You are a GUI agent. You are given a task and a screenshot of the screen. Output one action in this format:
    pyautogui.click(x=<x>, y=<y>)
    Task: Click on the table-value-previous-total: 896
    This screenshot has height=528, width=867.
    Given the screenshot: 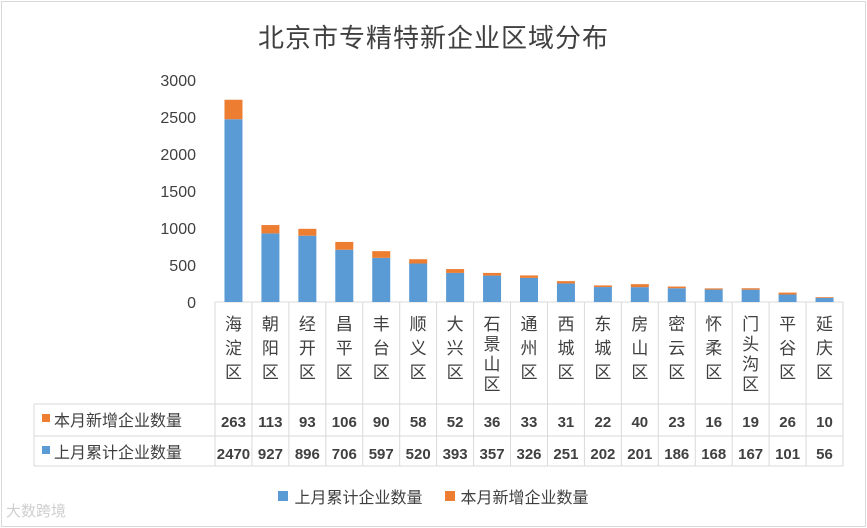 What is the action you would take?
    pyautogui.click(x=307, y=454)
    